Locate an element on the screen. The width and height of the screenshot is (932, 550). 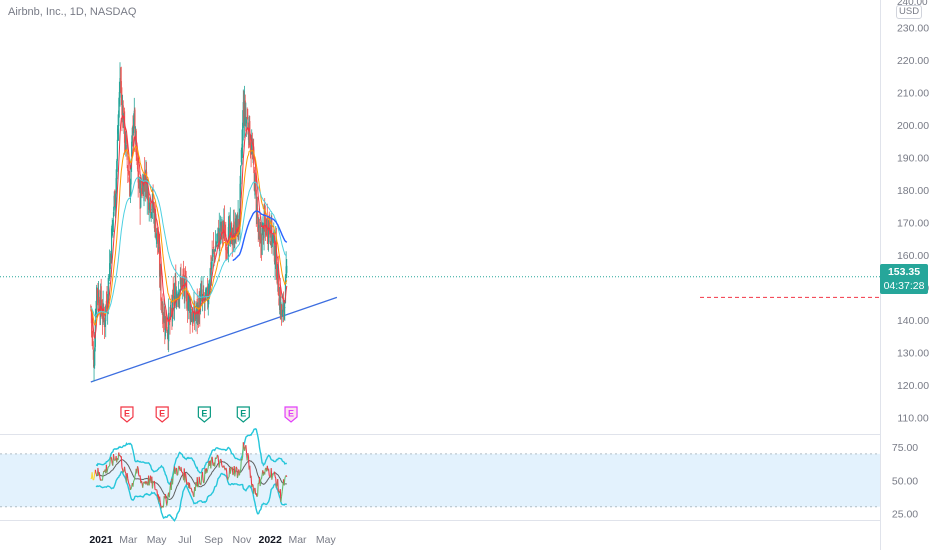
price-tick-label: 140.00 is located at coordinates (913, 321).